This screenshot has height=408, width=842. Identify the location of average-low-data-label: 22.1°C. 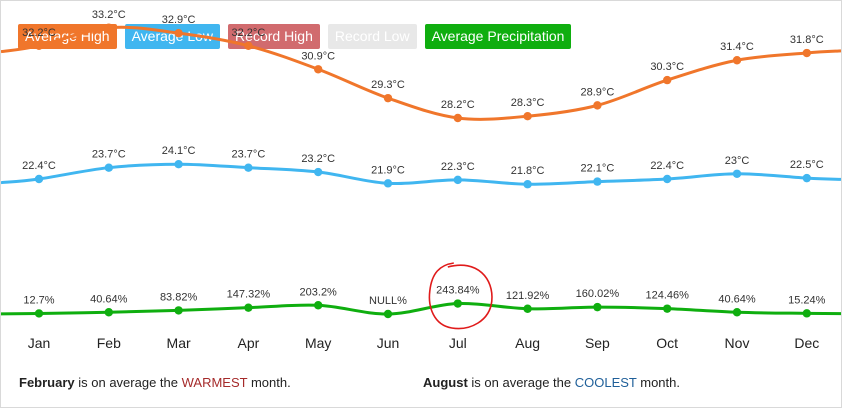
(598, 169).